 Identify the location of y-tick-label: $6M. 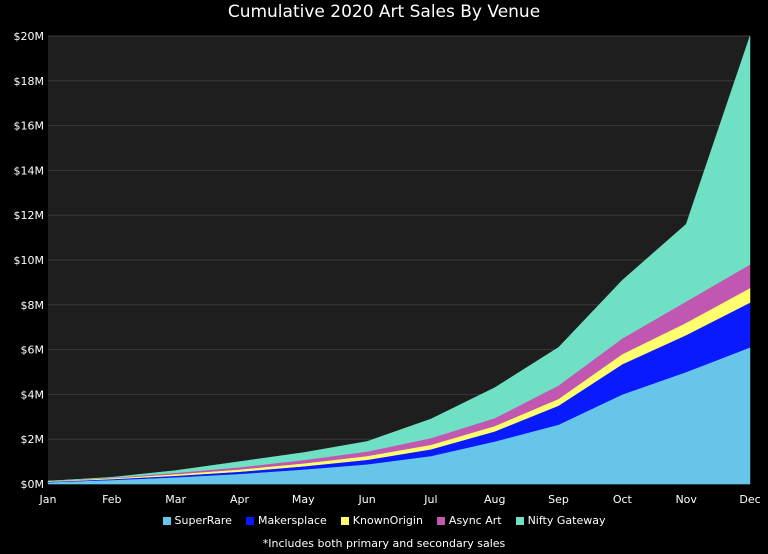
(33, 350).